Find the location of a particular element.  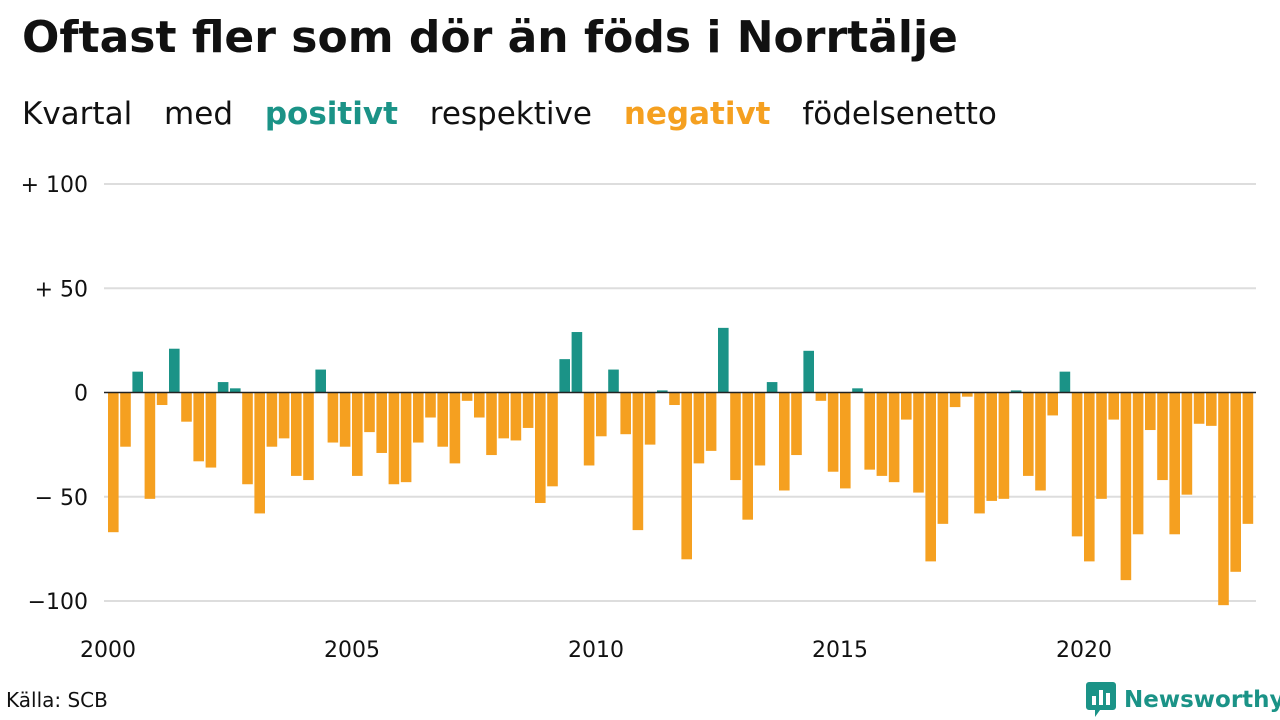

brand-name: Newsworthy is located at coordinates (1202, 699).